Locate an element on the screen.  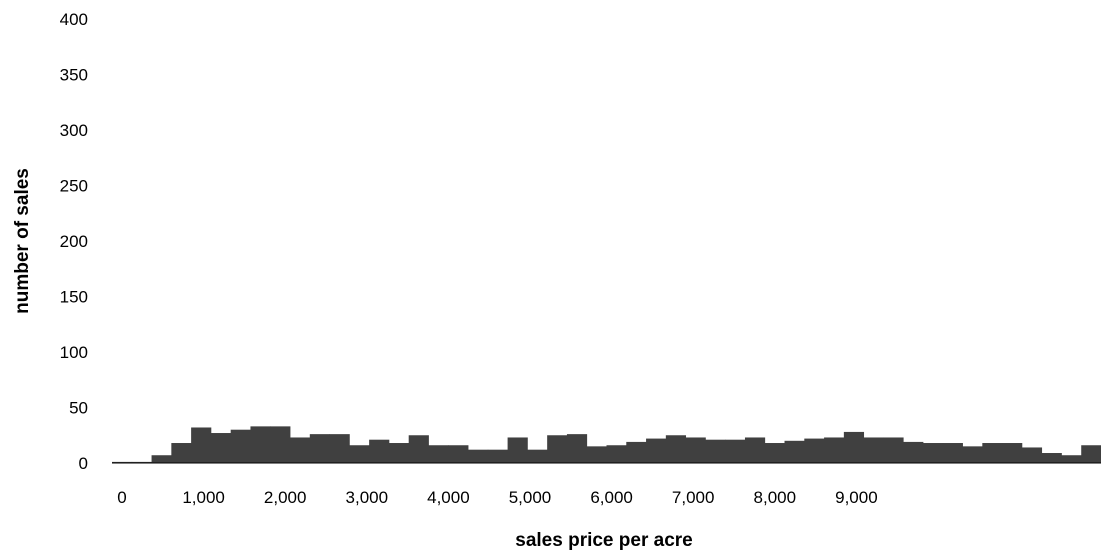
bar-series is located at coordinates (606, 444).